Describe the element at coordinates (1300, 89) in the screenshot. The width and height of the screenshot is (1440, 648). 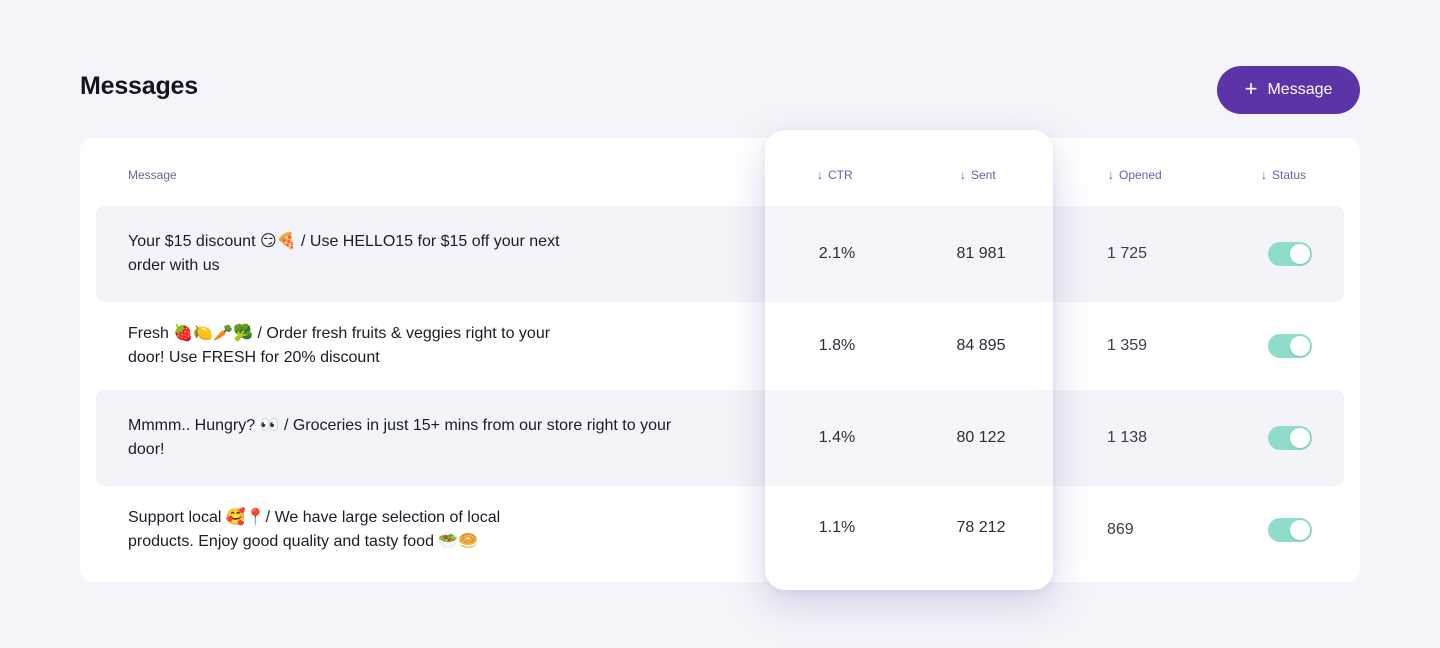
I see `add-message-label: Message` at that location.